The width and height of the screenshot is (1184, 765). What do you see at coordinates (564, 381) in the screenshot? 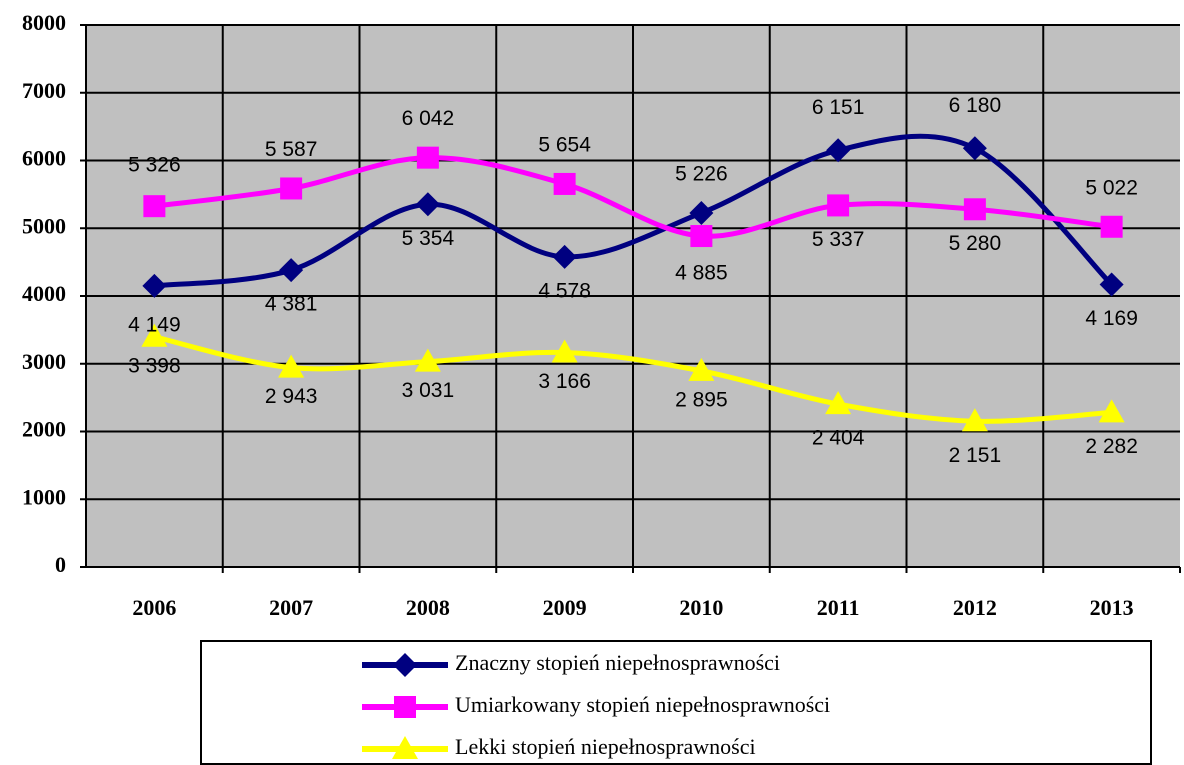
I see `data-label: 3 166` at bounding box center [564, 381].